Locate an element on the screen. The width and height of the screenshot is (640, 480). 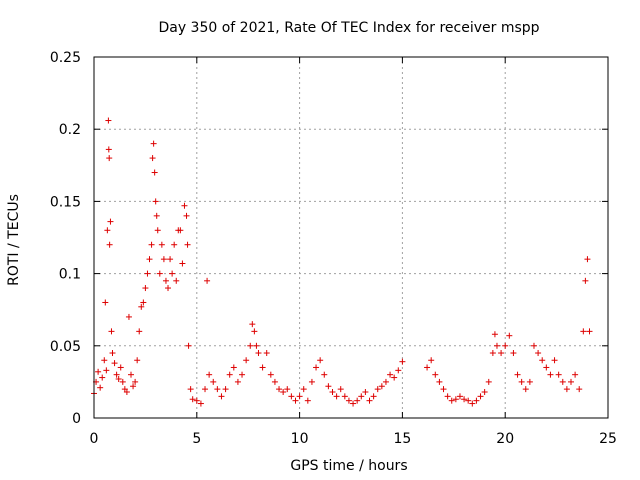
y-tick-label: 0.25 is located at coordinates (65, 58).